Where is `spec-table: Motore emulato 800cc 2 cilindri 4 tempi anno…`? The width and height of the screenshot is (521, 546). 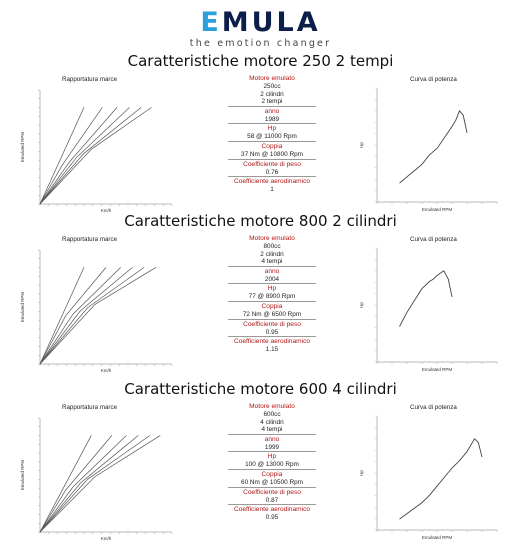 spec-table: Motore emulato 800cc 2 cilindri 4 tempi anno… is located at coordinates (272, 294).